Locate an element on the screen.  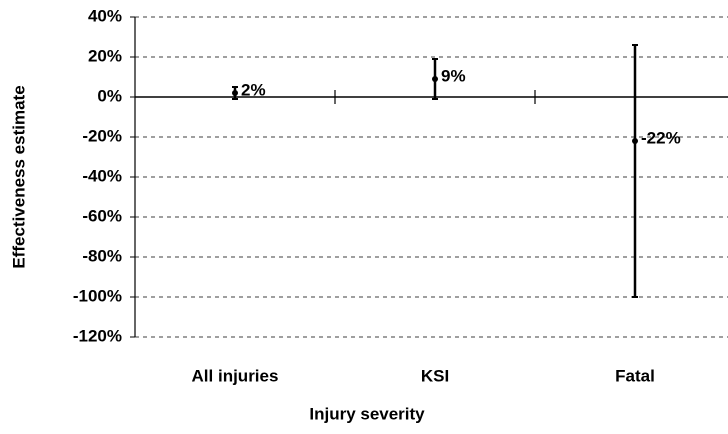
y-tick-label: -80% is located at coordinates (102, 255).